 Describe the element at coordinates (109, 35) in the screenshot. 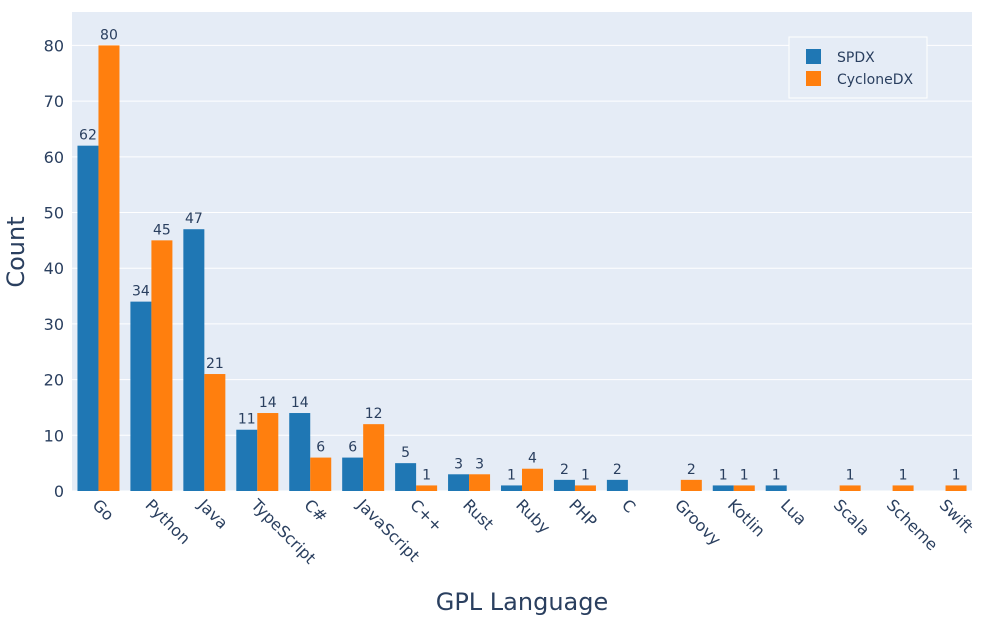

I see `data-label: 80` at that location.